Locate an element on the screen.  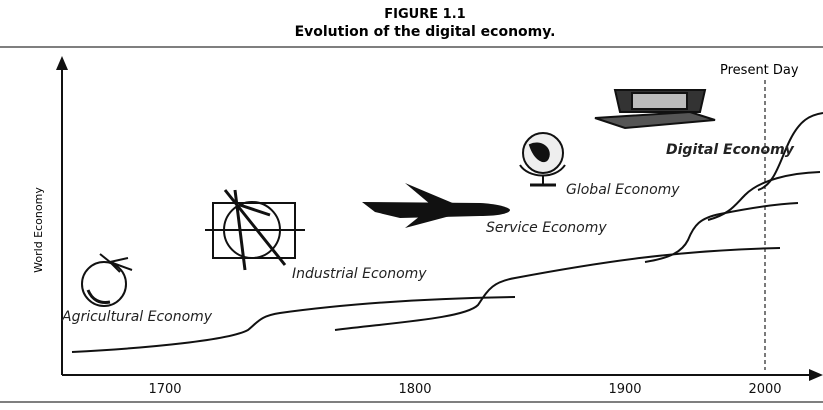
x-arrow is located at coordinates (816, 375).